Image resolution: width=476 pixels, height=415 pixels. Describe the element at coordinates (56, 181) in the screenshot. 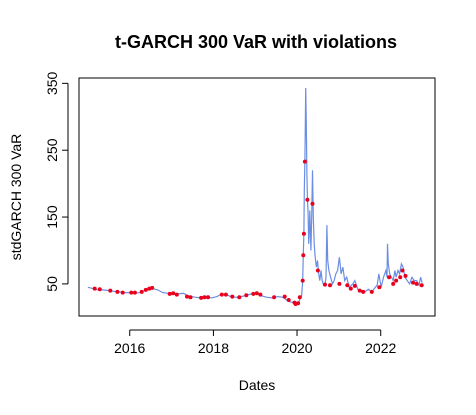

I see `y-axis: 50 150 250 350` at that location.